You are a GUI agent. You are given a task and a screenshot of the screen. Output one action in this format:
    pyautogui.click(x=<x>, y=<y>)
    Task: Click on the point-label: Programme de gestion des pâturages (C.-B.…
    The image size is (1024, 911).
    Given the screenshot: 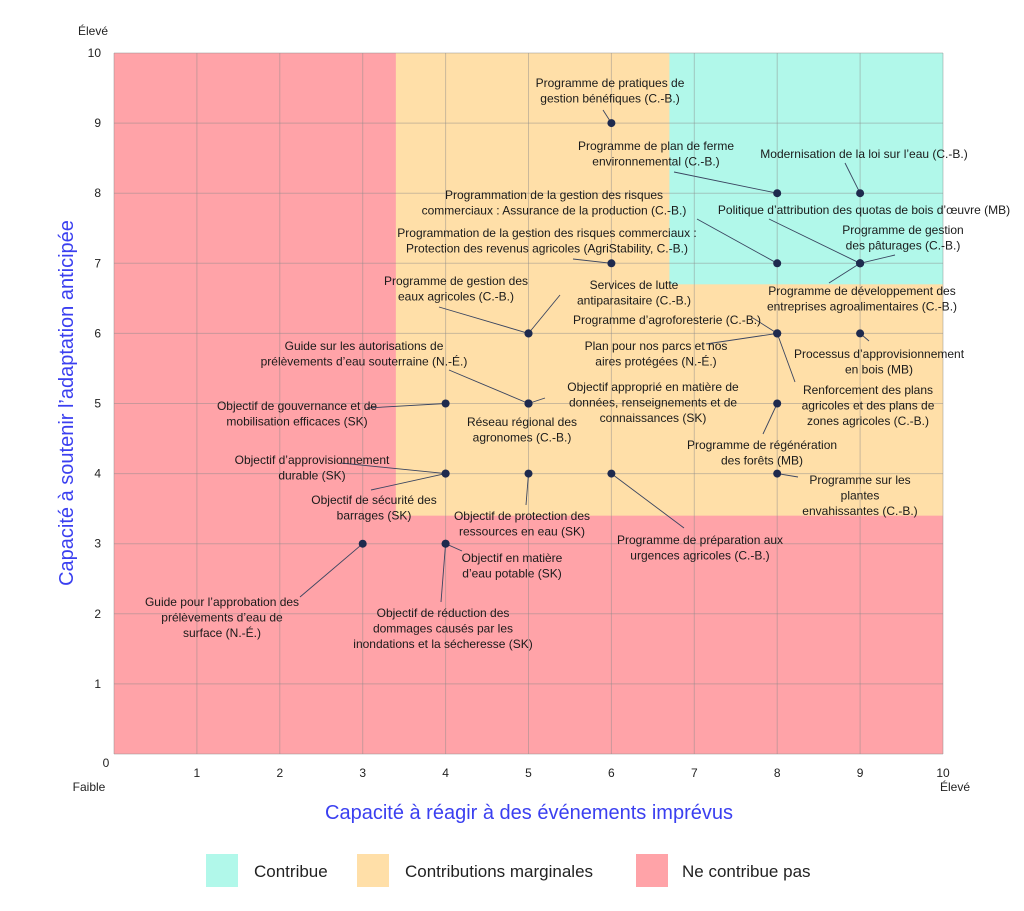 What is the action you would take?
    pyautogui.click(x=902, y=238)
    